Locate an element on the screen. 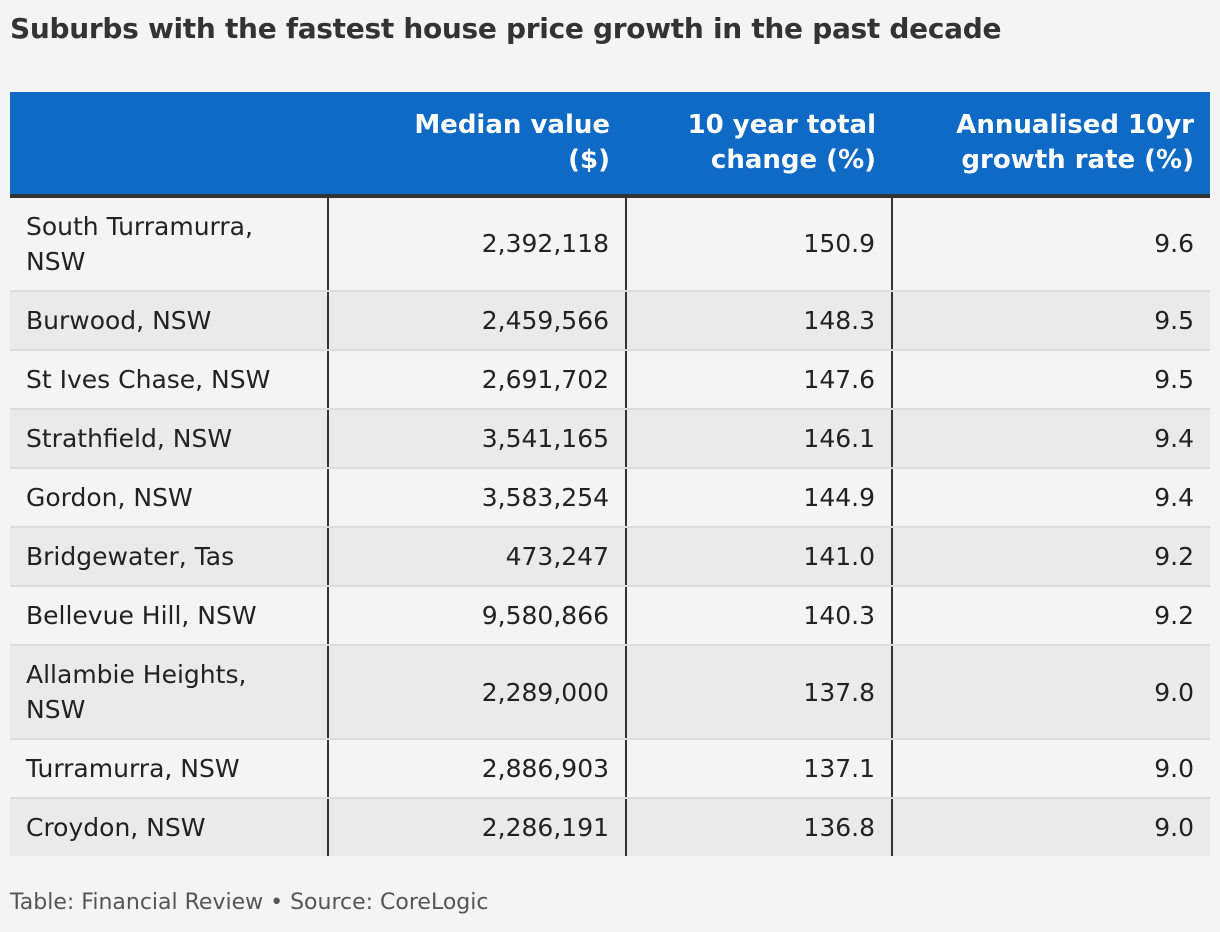 Image resolution: width=1220 pixels, height=932 pixels. suburb-name-line-1: Allambie Heights, is located at coordinates (136, 674).